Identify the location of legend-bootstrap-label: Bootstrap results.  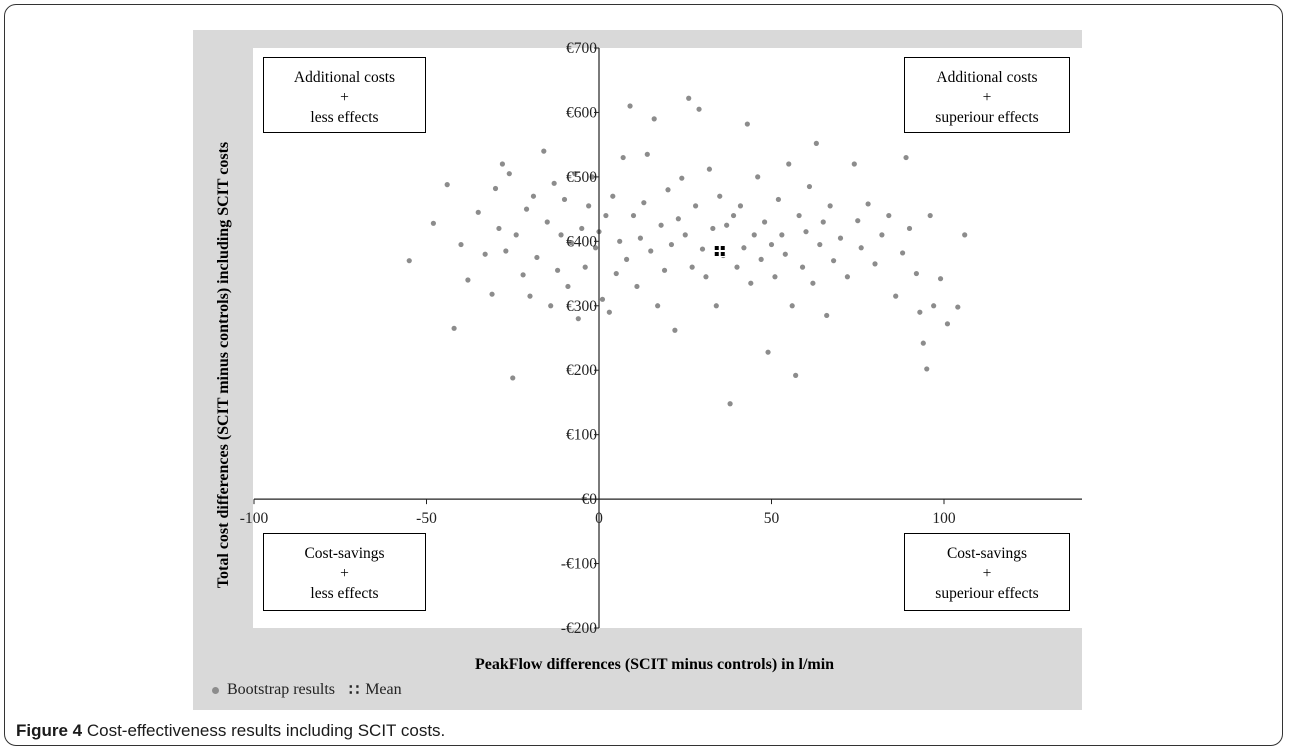
(281, 689).